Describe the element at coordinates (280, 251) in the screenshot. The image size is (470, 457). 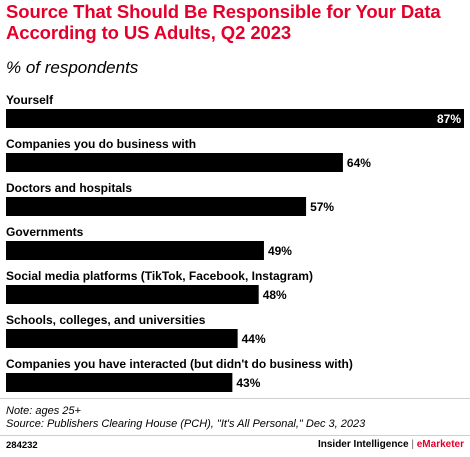
I see `value-label: 49%` at that location.